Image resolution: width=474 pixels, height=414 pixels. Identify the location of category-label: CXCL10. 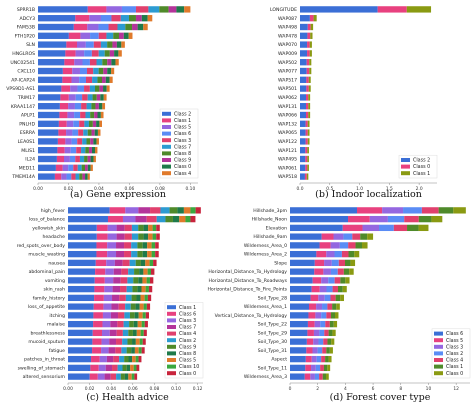
(26, 72).